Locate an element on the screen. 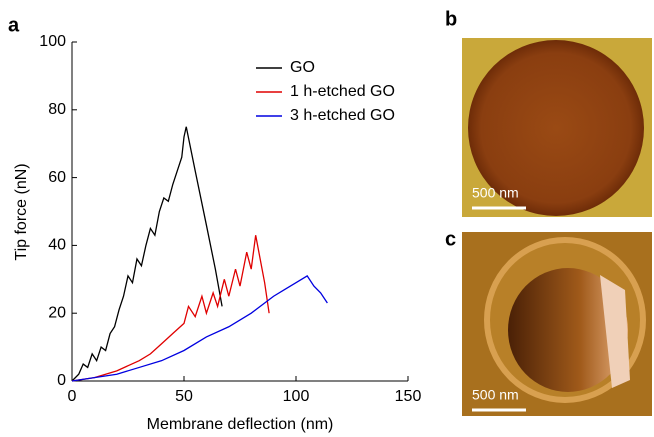 The height and width of the screenshot is (437, 654). panel-letter: b is located at coordinates (451, 19).